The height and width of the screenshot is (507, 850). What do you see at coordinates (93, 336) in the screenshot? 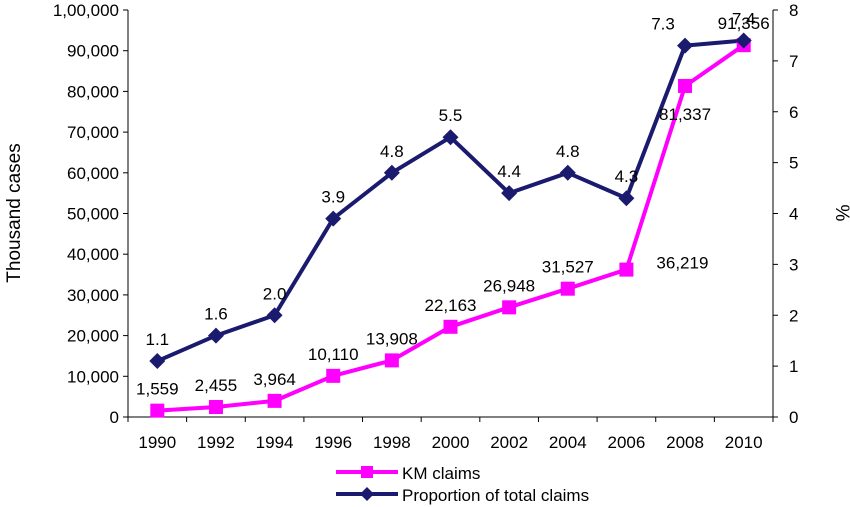
I see `left-y-tick-label: 20,000` at bounding box center [93, 336].